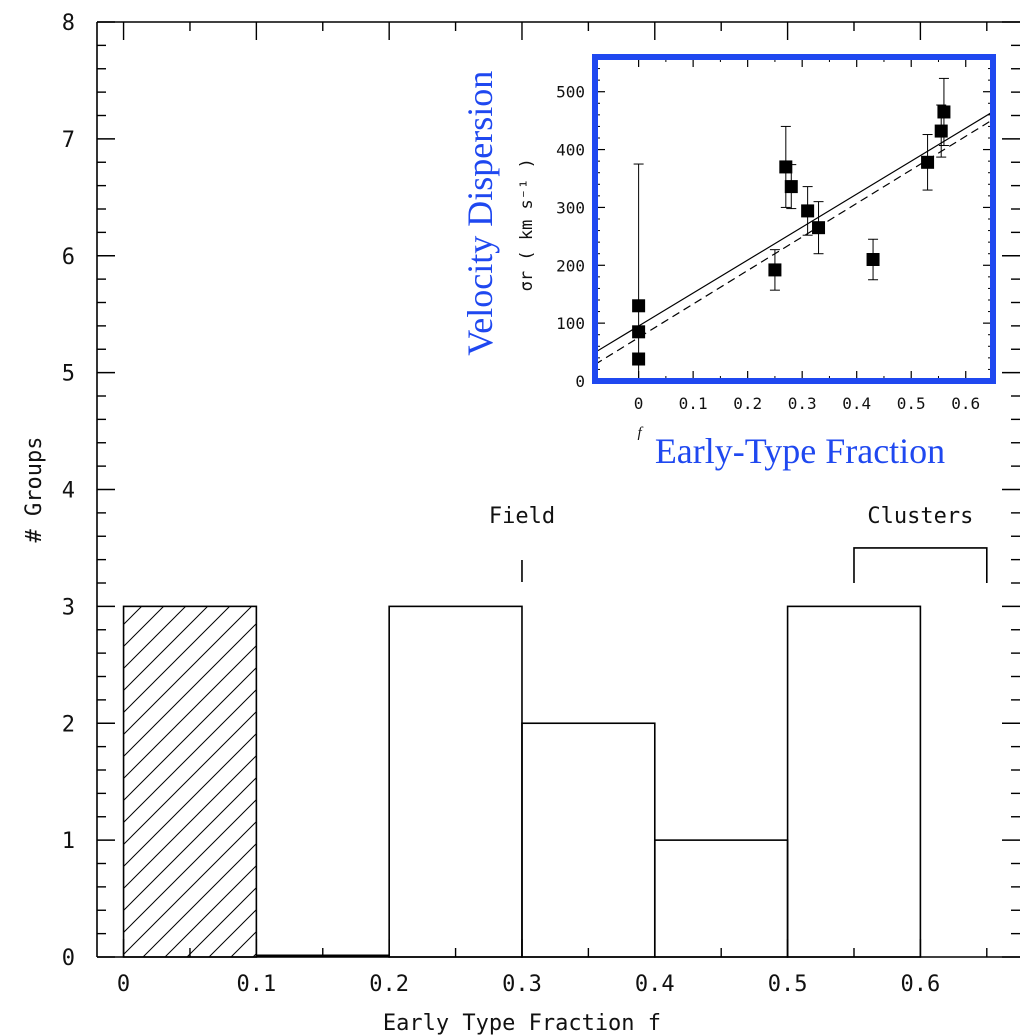 This screenshot has width=1020, height=1036. Describe the element at coordinates (68, 374) in the screenshot. I see `y-tick-label: 5` at that location.